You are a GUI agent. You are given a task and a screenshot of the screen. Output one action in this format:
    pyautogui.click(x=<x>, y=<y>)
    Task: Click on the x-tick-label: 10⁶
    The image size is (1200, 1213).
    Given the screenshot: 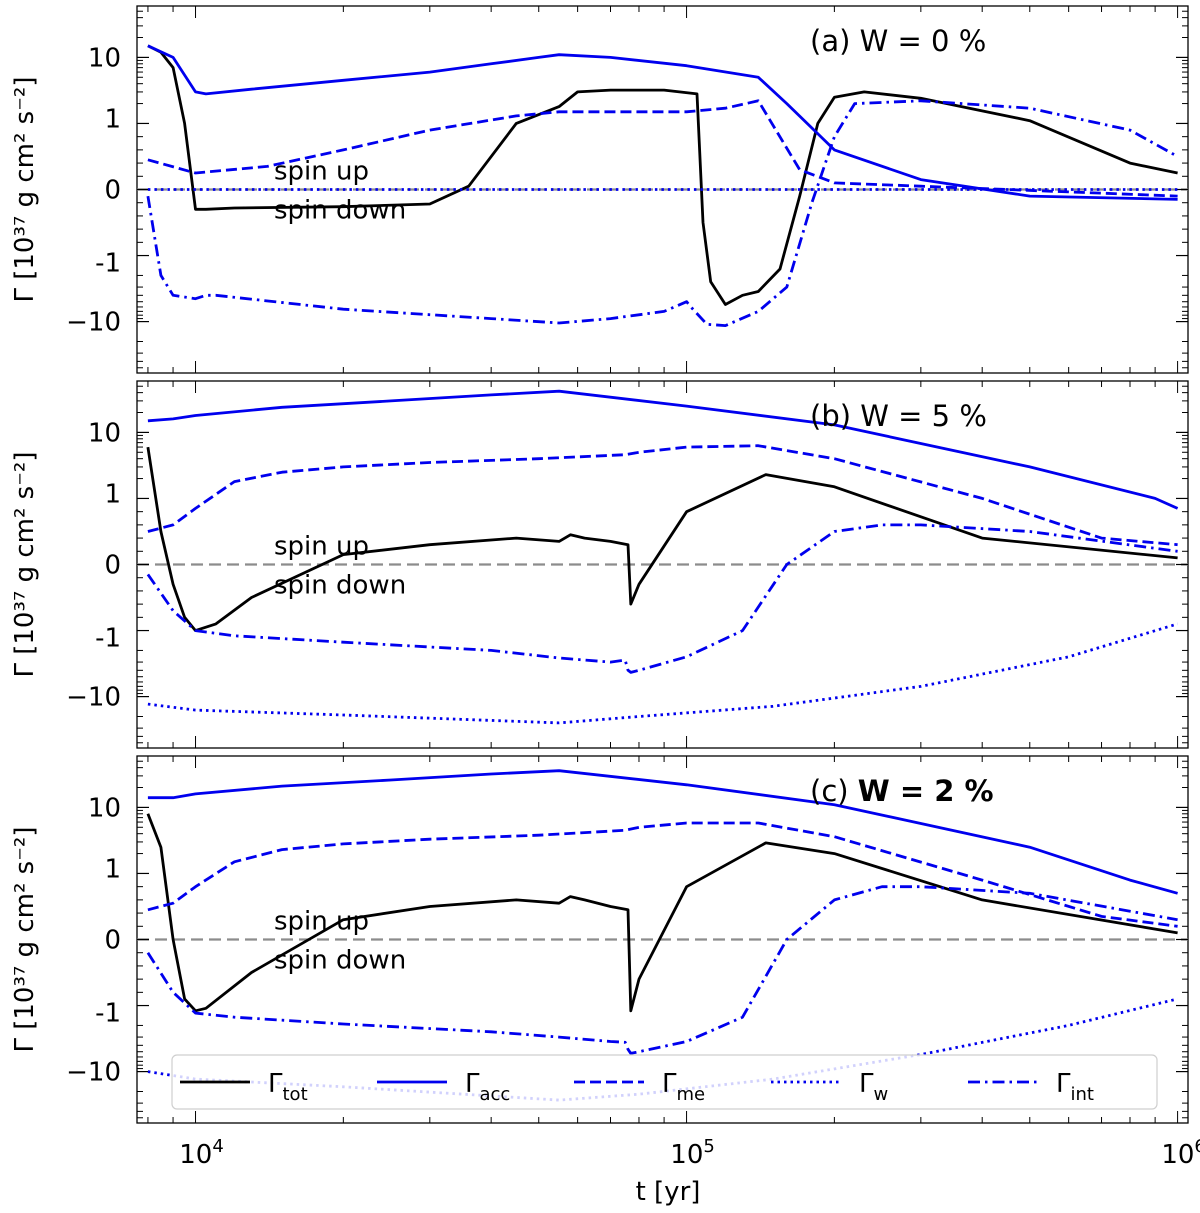 What is the action you would take?
    pyautogui.click(x=1180, y=1153)
    